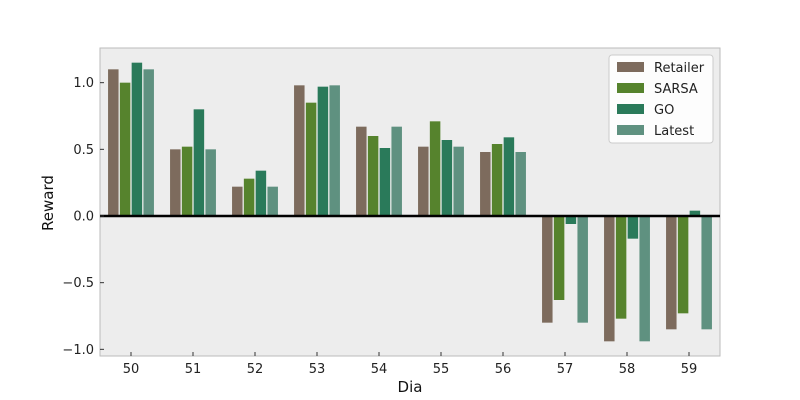 This screenshot has height=400, width=800. Describe the element at coordinates (627, 369) in the screenshot. I see `x-tick-label-58: 58` at that location.